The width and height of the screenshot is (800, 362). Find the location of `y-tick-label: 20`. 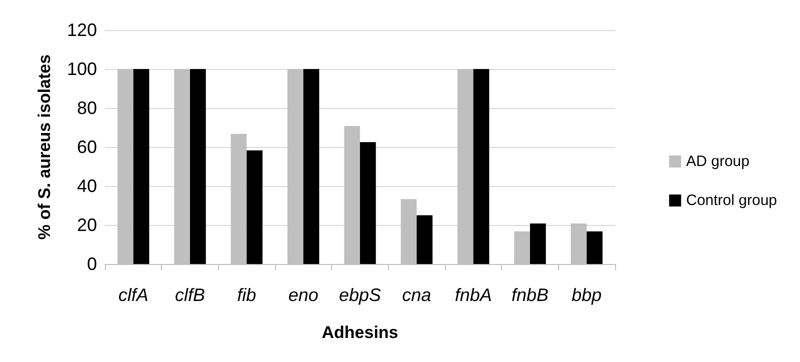

y-tick-label: 20 is located at coordinates (86, 225).